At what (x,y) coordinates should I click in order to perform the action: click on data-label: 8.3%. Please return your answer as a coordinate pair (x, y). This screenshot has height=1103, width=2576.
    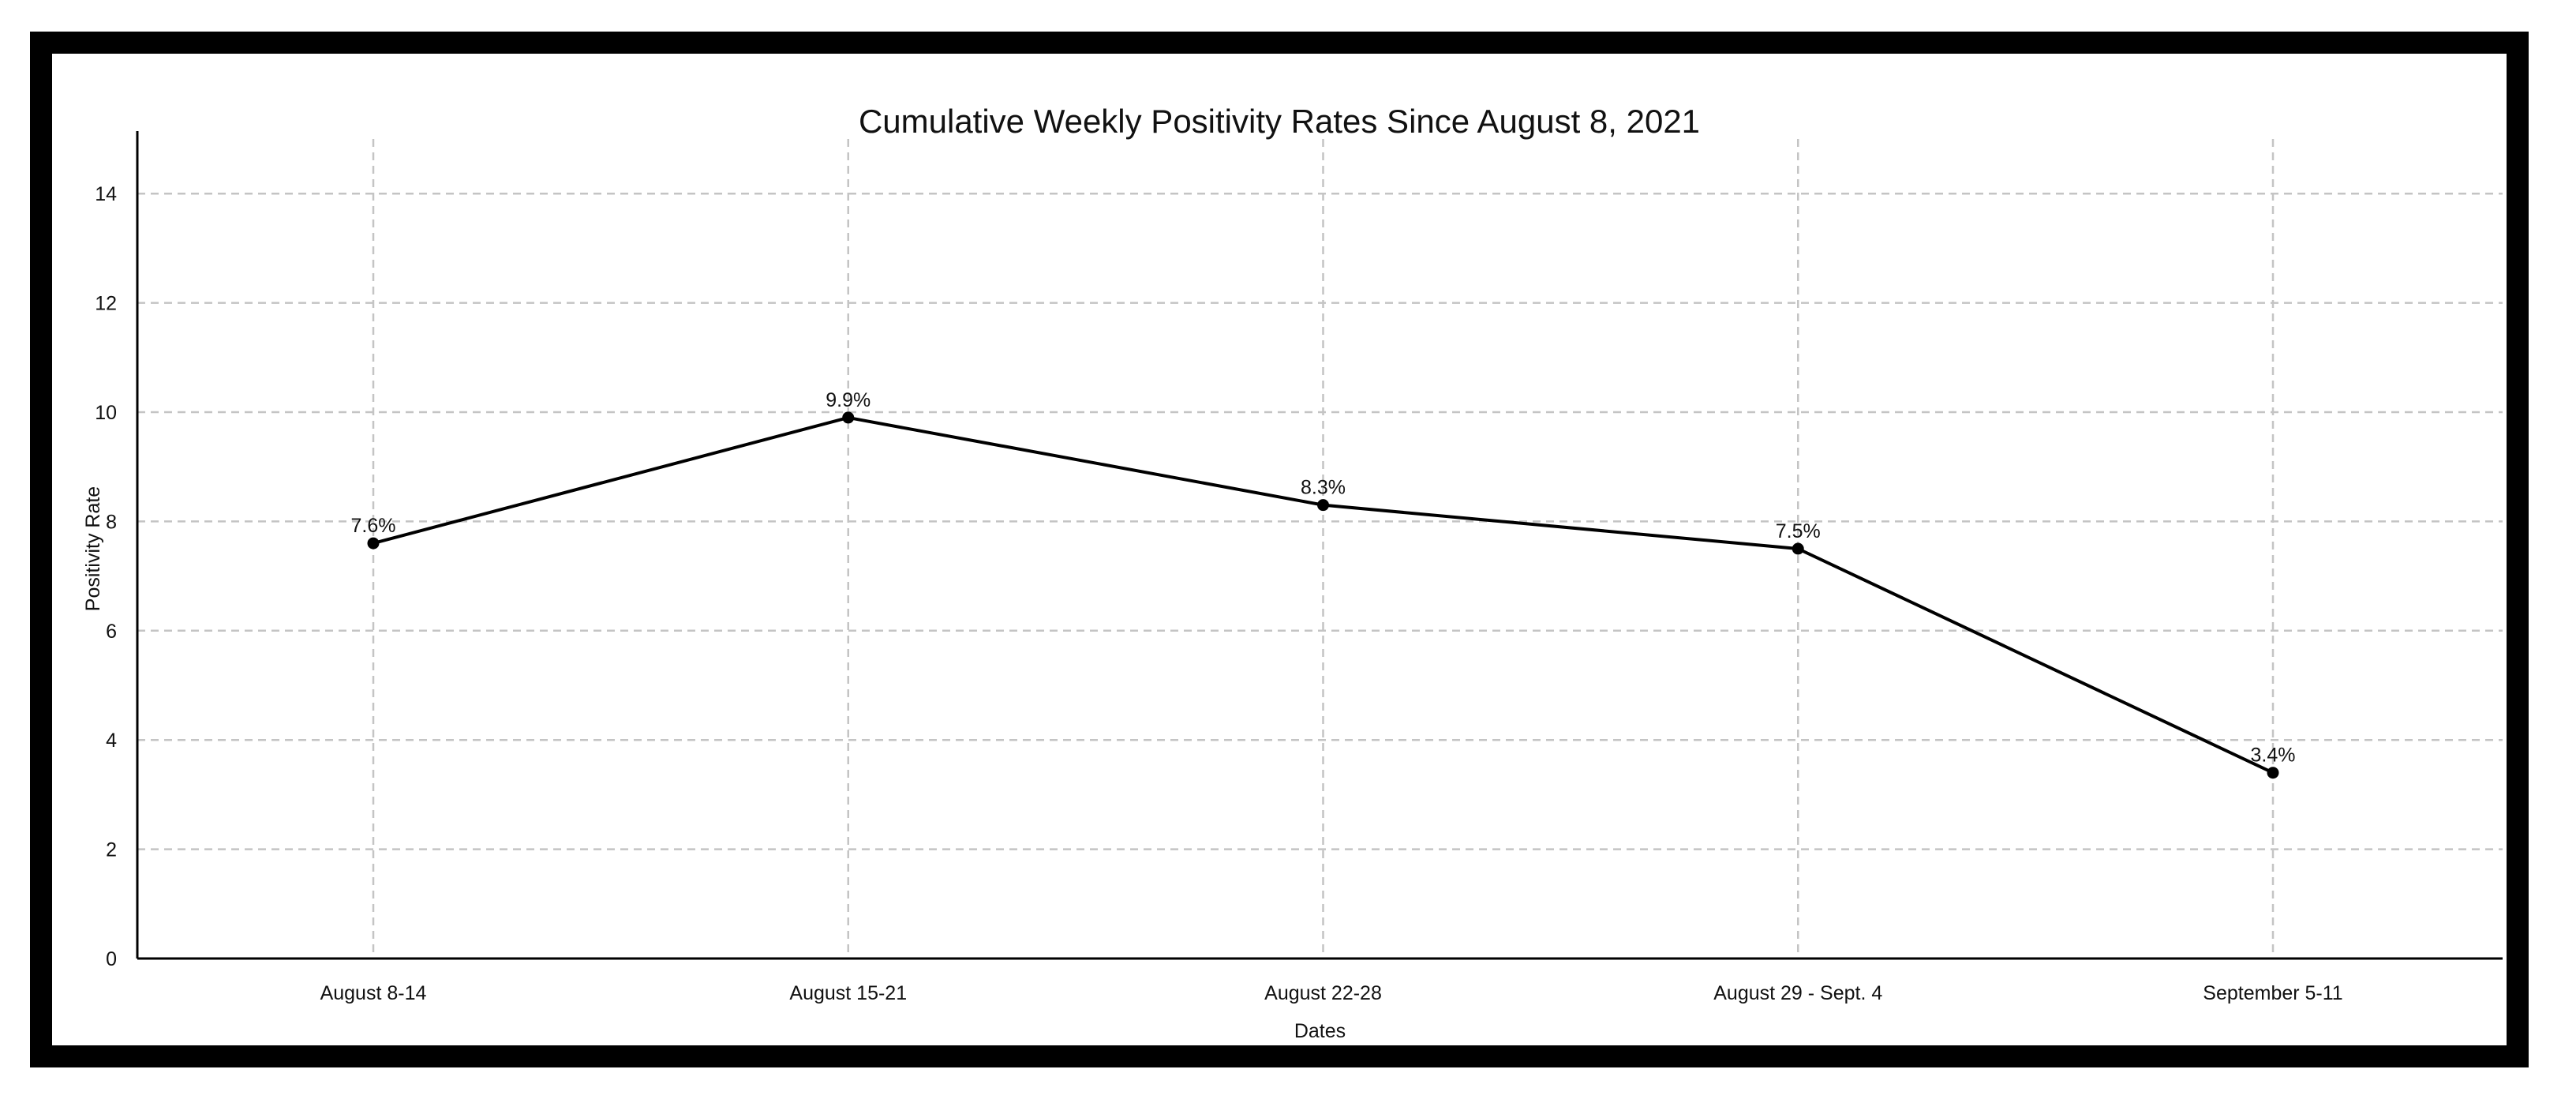
    Looking at the image, I should click on (1323, 488).